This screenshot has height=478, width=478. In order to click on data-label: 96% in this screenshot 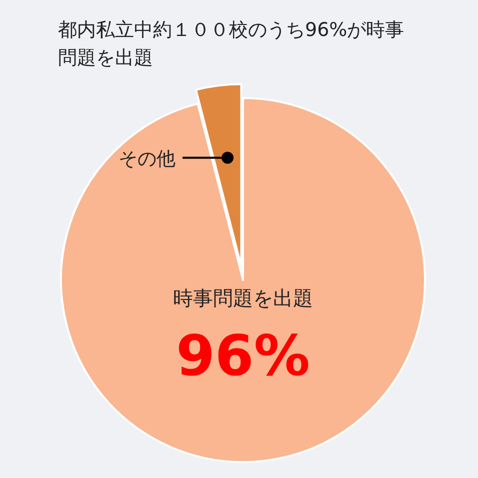, I will do `click(243, 356)`.